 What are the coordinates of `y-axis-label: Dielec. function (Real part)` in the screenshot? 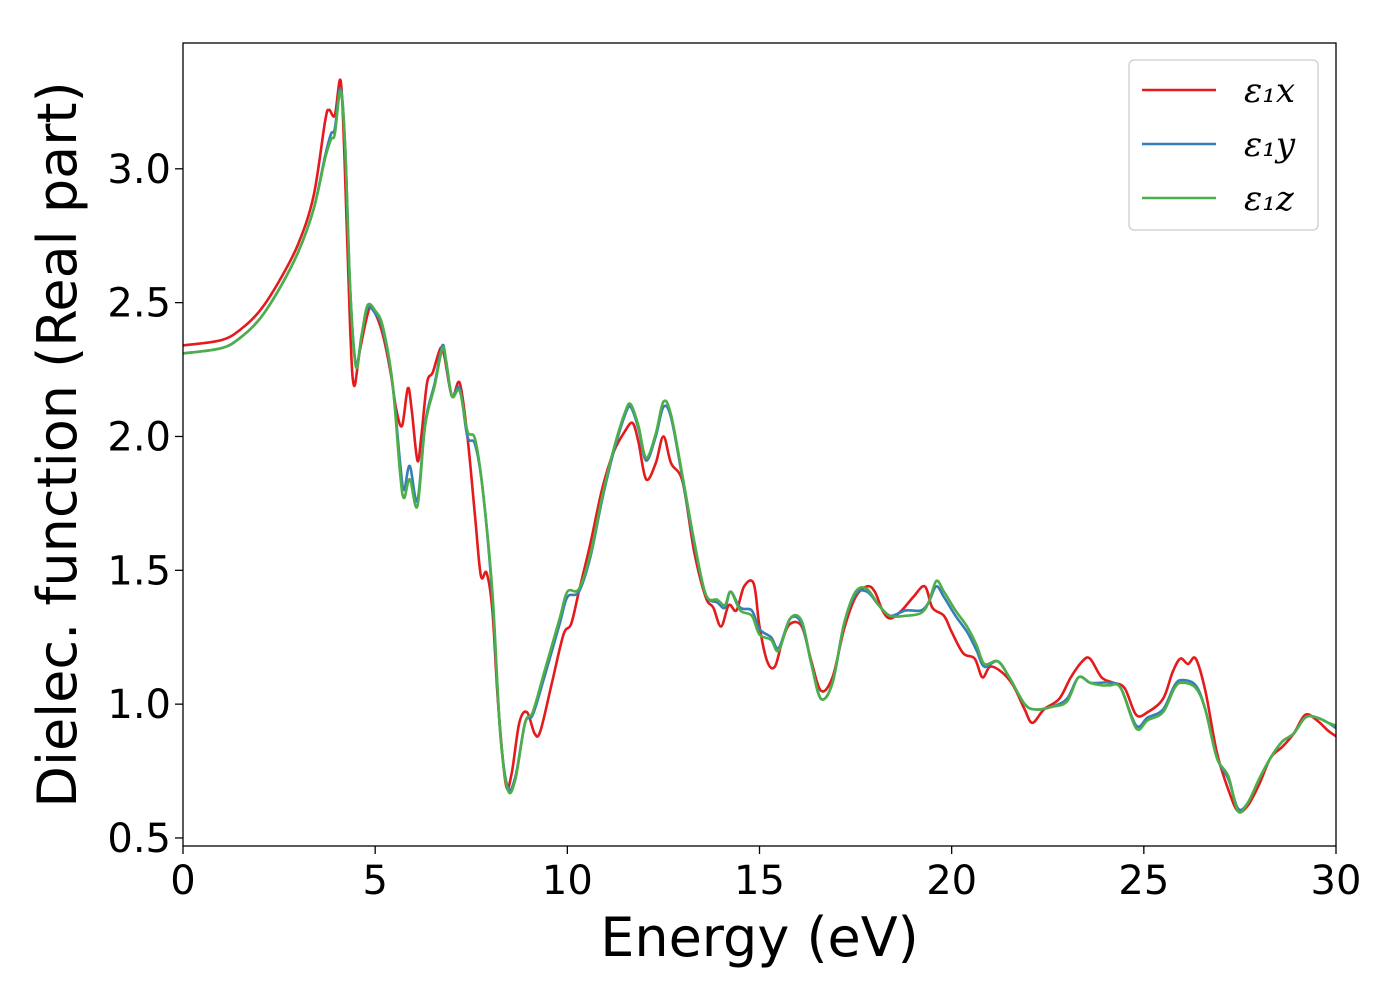 It's located at (57, 444).